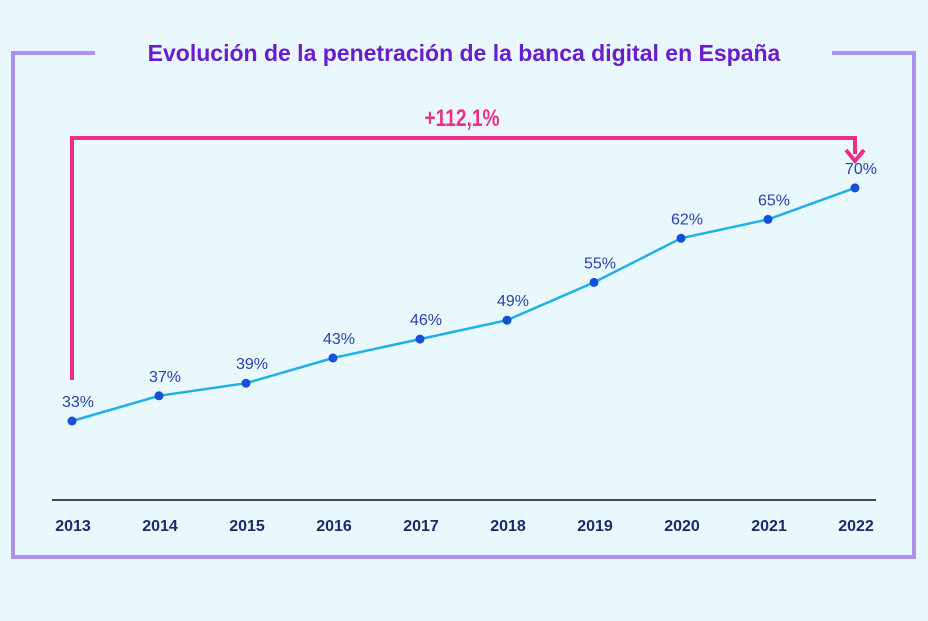  I want to click on data-label: 43%, so click(339, 339).